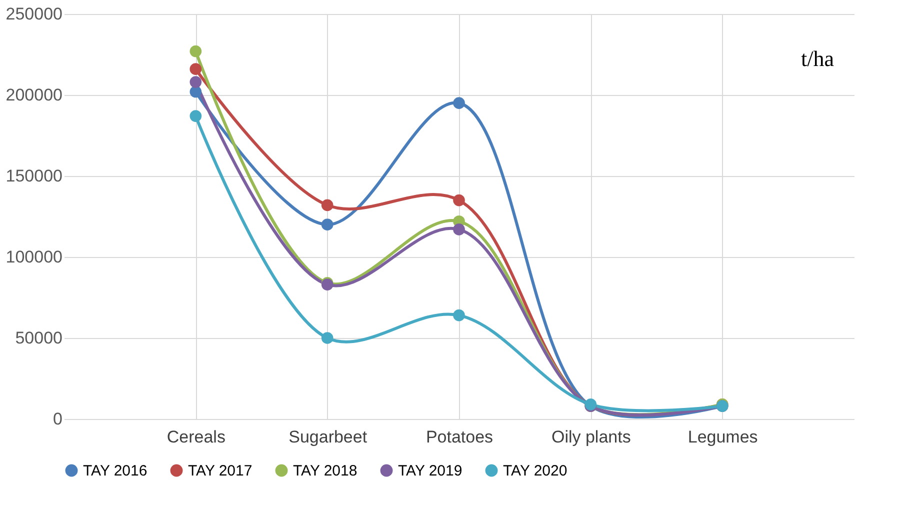 Image resolution: width=901 pixels, height=515 pixels. Describe the element at coordinates (34, 14) in the screenshot. I see `y-tick-label: 250000` at that location.